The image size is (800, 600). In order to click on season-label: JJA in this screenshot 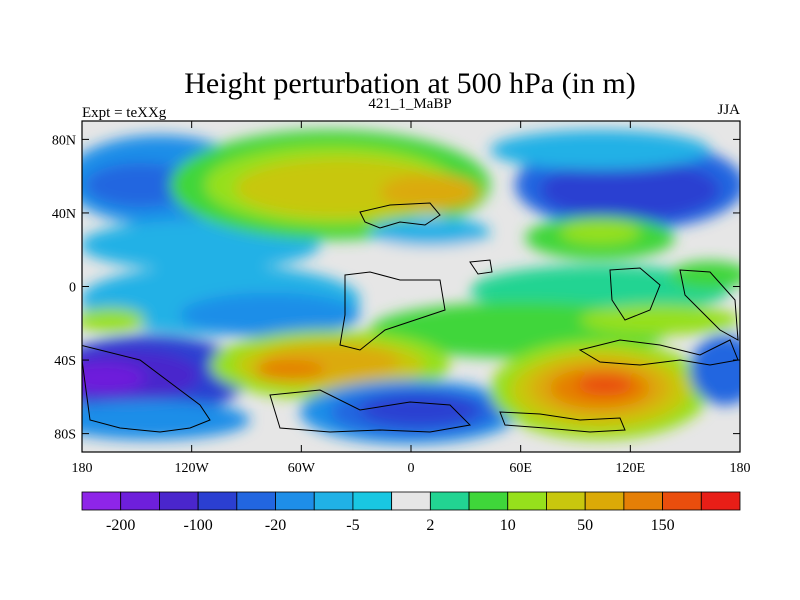, I will do `click(728, 110)`.